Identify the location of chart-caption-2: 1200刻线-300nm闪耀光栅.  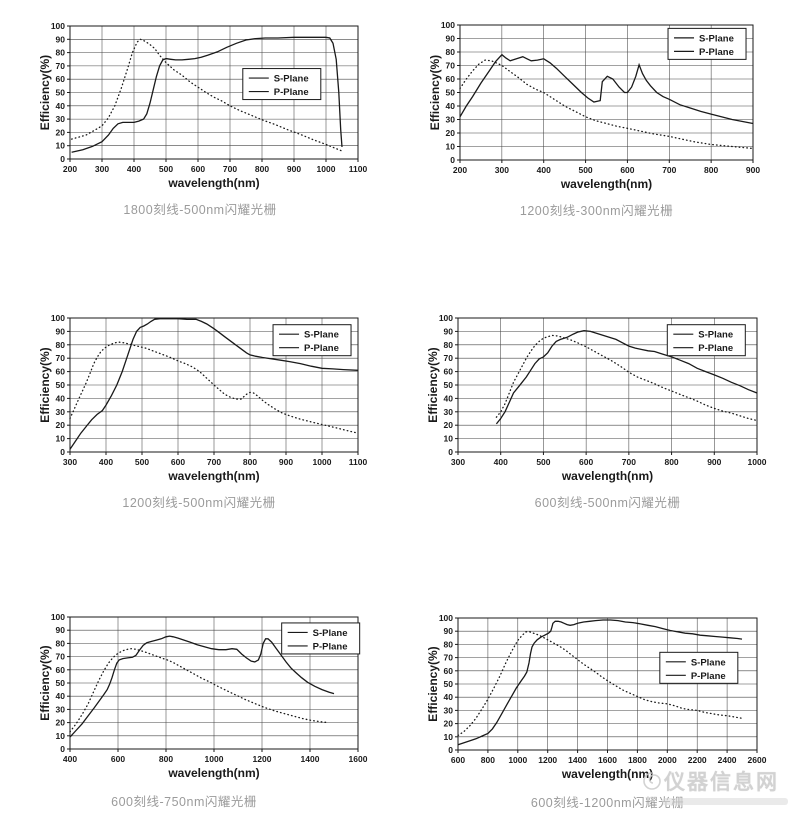
(596, 211).